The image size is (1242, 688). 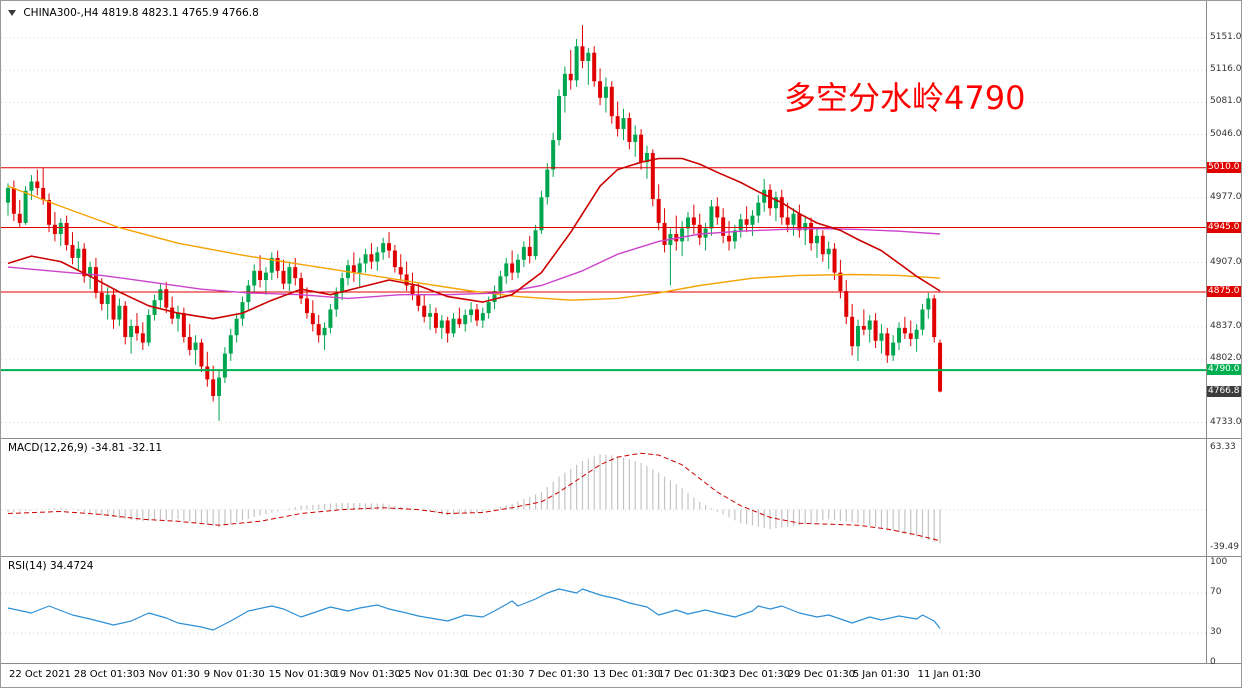 I want to click on price-tick-label: 5046.0, so click(x=1226, y=133).